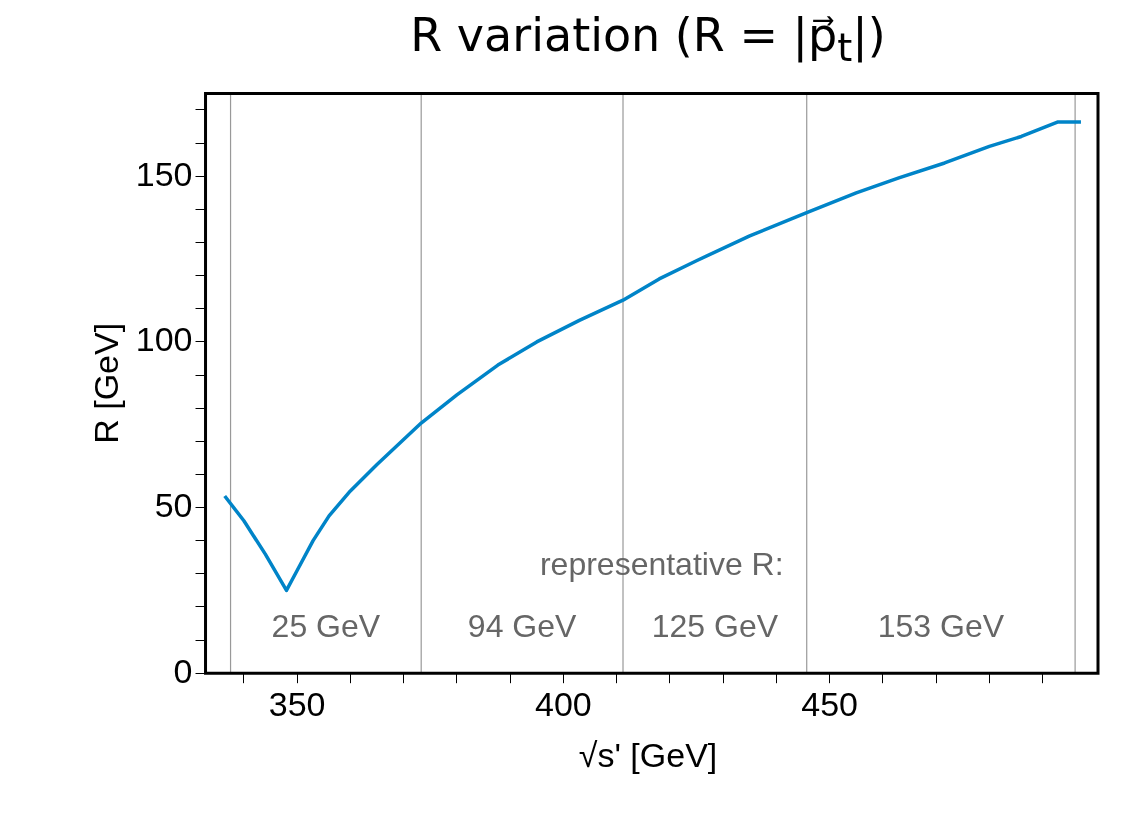 The height and width of the screenshot is (837, 1146). Describe the element at coordinates (297, 703) in the screenshot. I see `x-tick-label: 350` at that location.